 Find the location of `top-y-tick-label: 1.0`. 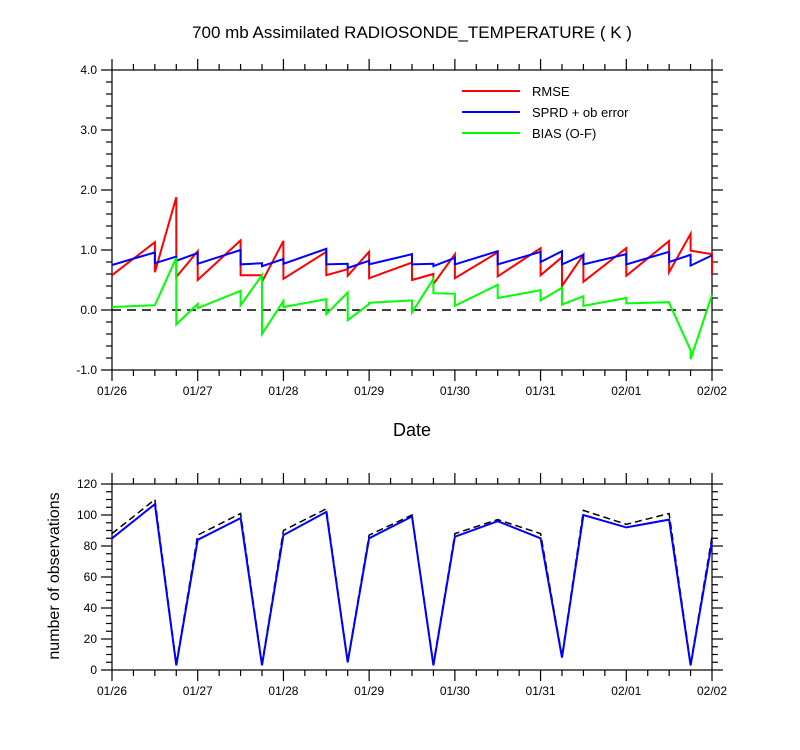

top-y-tick-label: 1.0 is located at coordinates (88, 250).